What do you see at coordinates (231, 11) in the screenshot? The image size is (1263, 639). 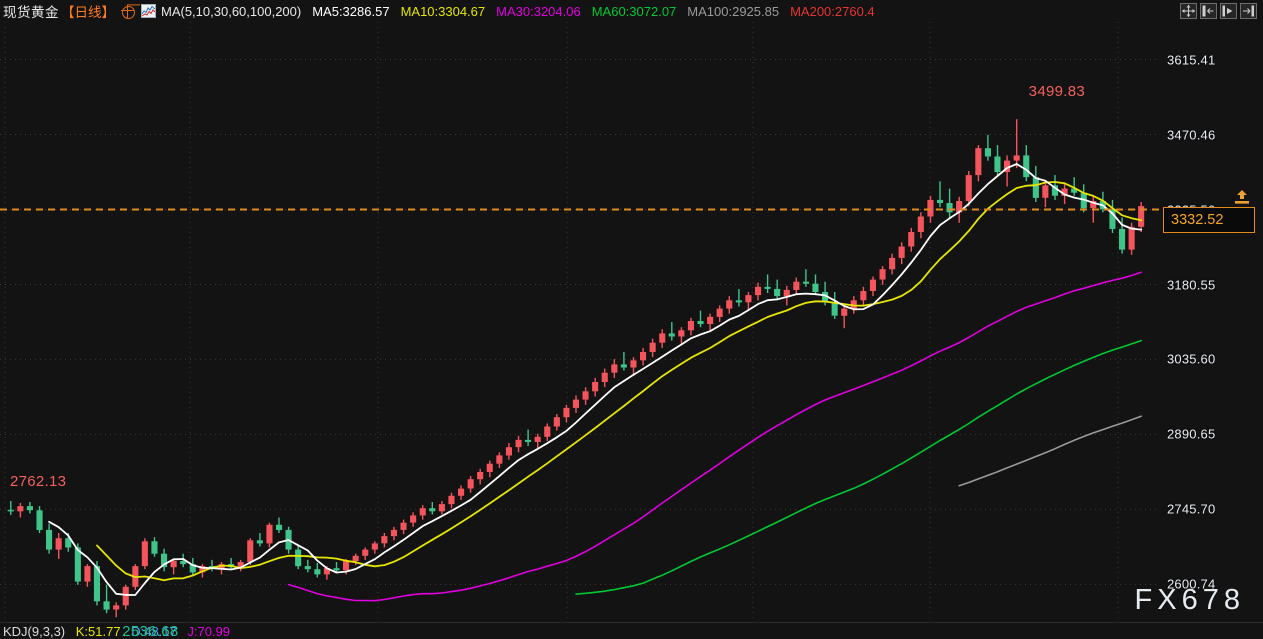 I see `ma-definition: MA(5,10,30,60,100,200)` at bounding box center [231, 11].